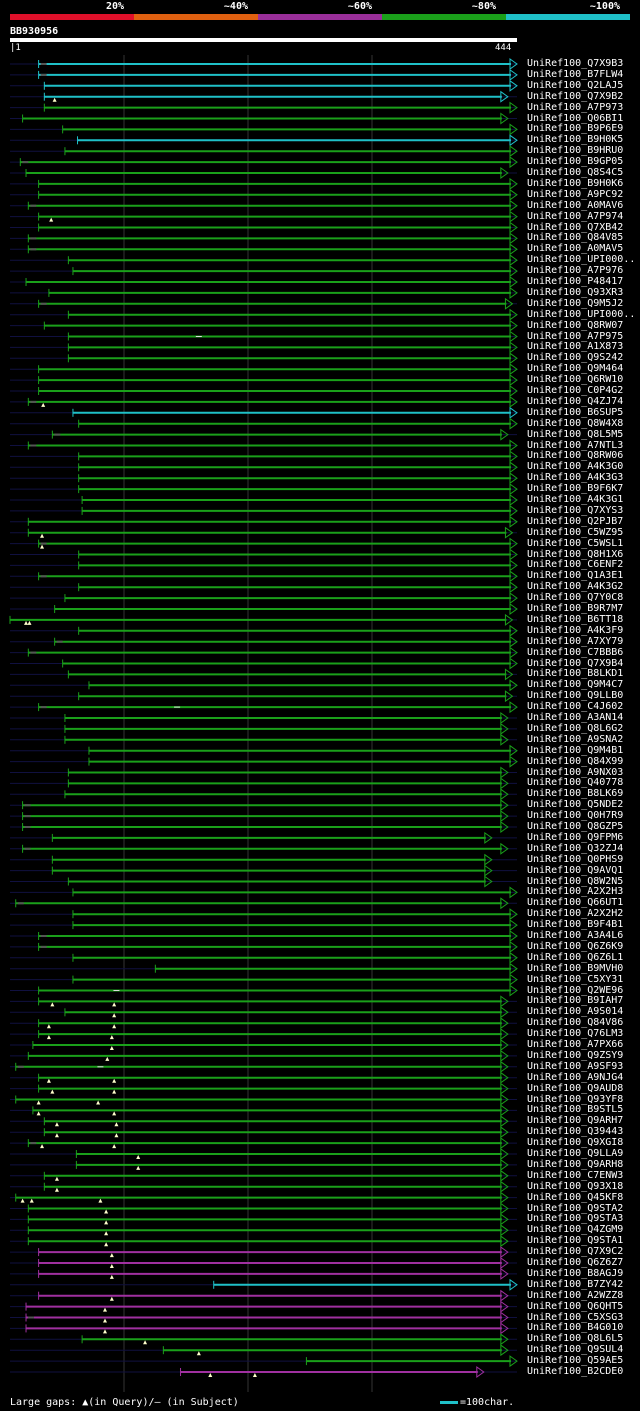 This screenshot has height=1411, width=640. What do you see at coordinates (575, 249) in the screenshot?
I see `hit-label: UniRef100_A0MAV5` at bounding box center [575, 249].